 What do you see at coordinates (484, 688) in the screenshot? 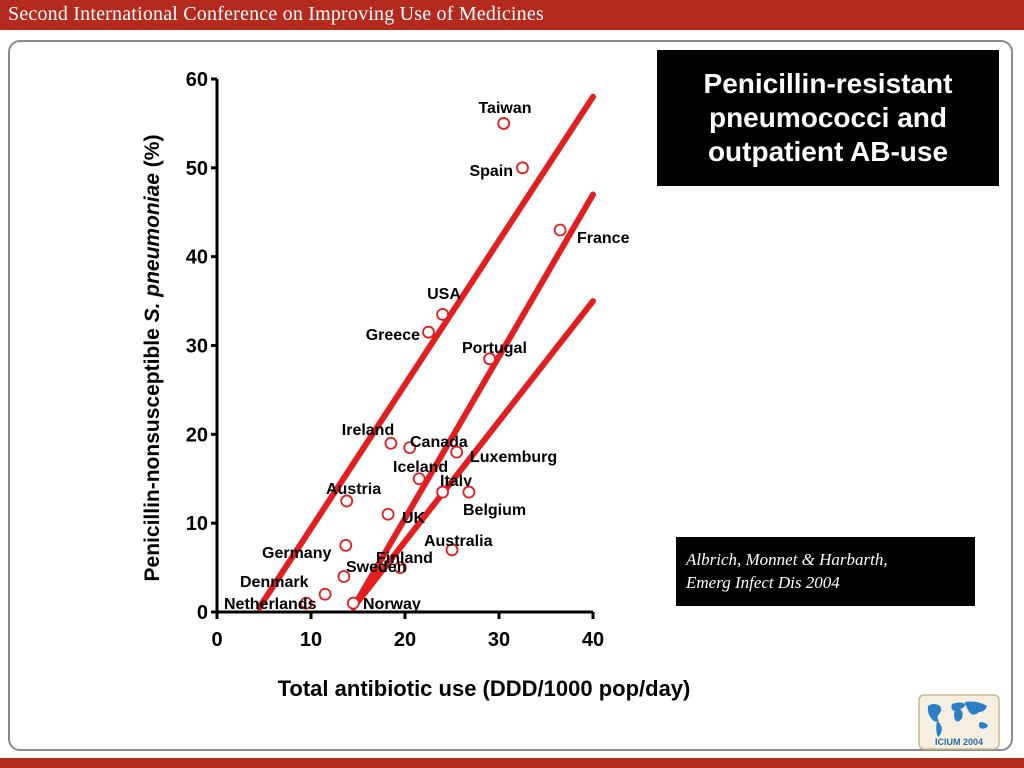
I see `x-axis-label: Total antibiotic use (DDD/1000 pop/day)` at bounding box center [484, 688].